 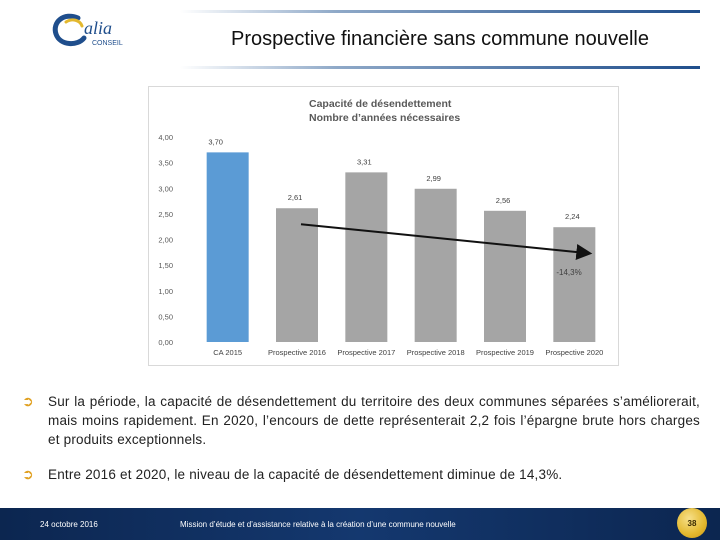 I want to click on x-tick-label: Prospective 2020, so click(x=574, y=352).